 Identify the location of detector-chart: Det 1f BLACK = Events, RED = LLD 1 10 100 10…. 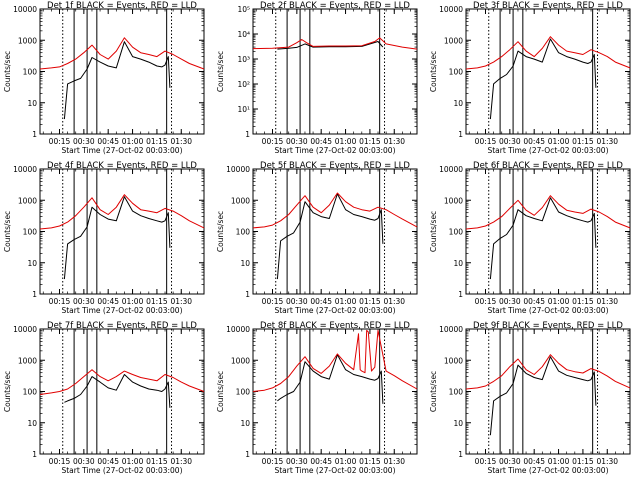
(104, 78).